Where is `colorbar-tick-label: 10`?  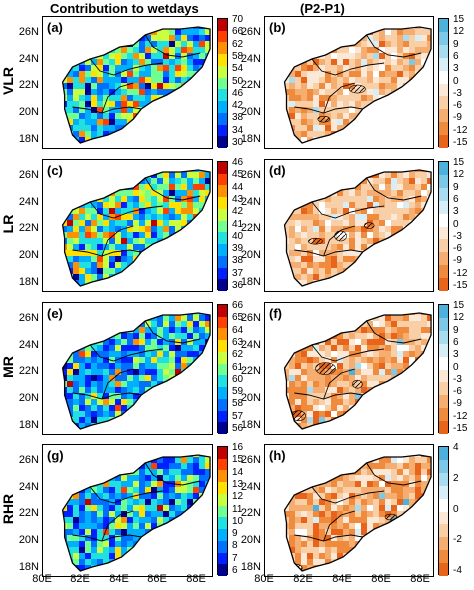
colorbar-tick-label: 10 is located at coordinates (238, 521).